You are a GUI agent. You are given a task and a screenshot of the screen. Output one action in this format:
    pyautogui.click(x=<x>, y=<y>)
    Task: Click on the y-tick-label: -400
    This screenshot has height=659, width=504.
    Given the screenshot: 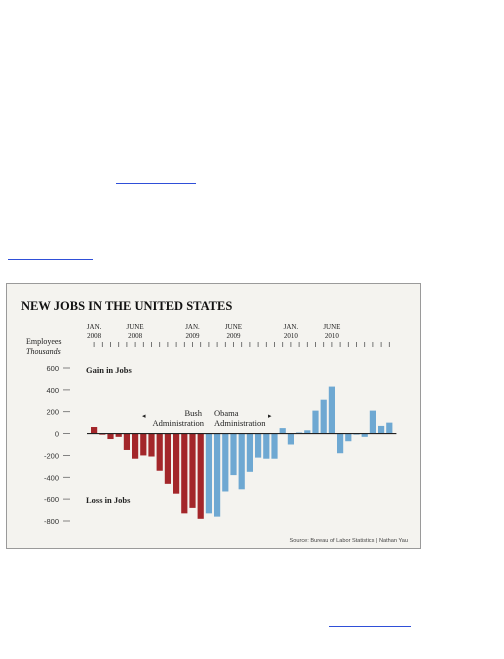 What is the action you would take?
    pyautogui.click(x=51, y=477)
    